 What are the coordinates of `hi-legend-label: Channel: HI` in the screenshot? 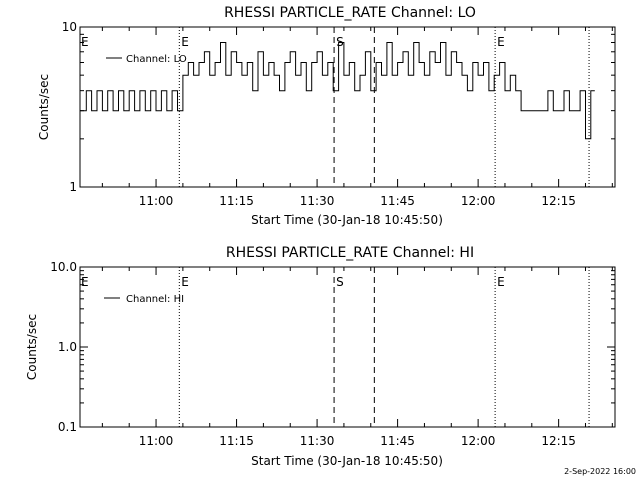 It's located at (155, 299).